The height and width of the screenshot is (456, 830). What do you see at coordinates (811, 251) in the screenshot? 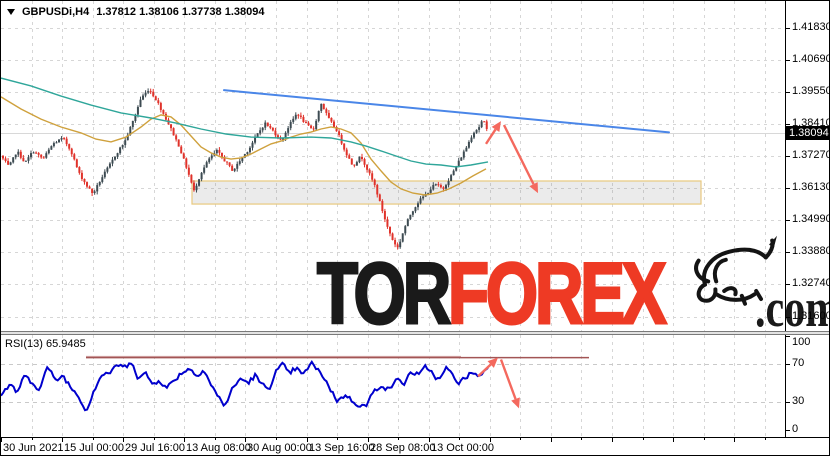
I see `price-axis-label: 1.33880` at bounding box center [811, 251].